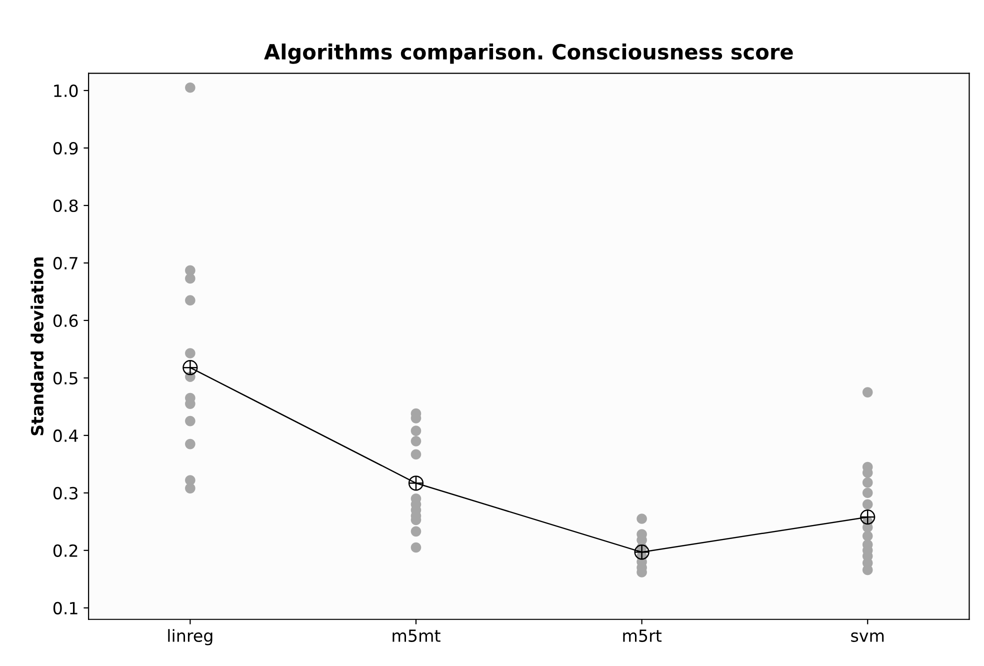  What do you see at coordinates (65, 378) in the screenshot?
I see `y-tick-label: 0.5` at bounding box center [65, 378].